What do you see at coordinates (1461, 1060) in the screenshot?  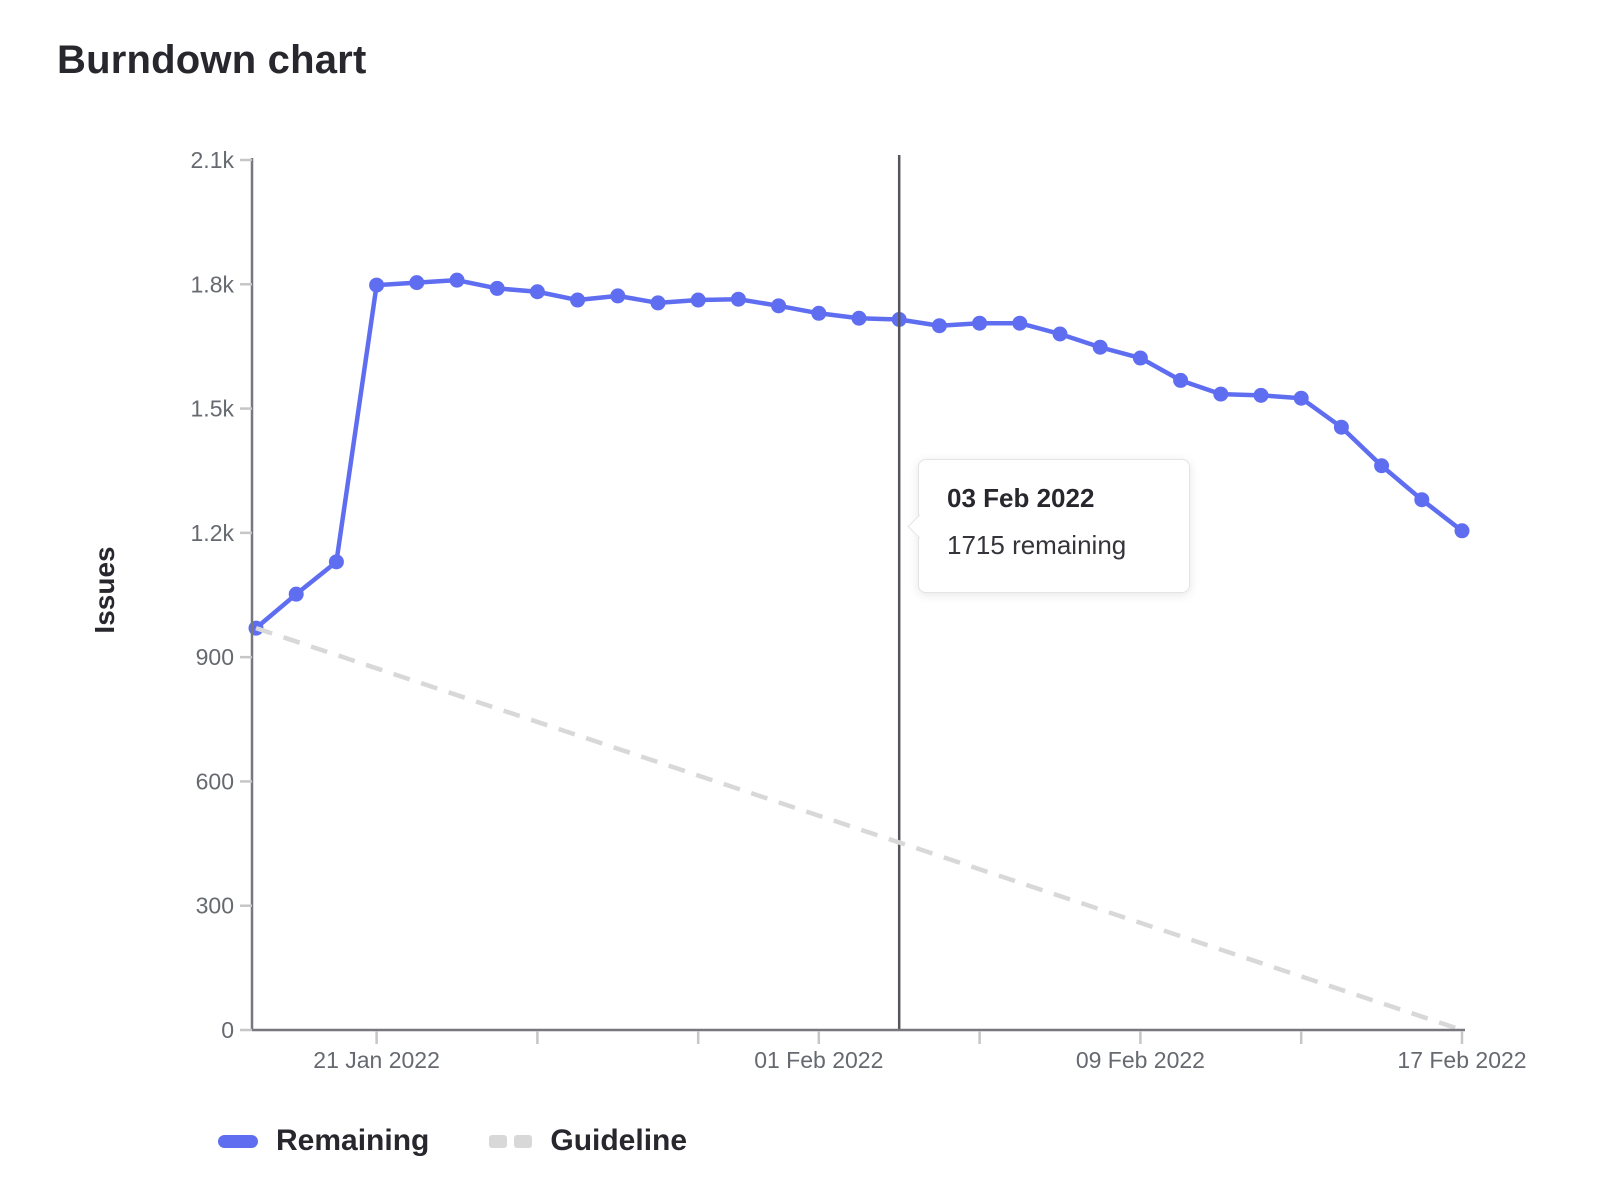 I see `x-tick-label: 17 Feb 2022` at bounding box center [1461, 1060].